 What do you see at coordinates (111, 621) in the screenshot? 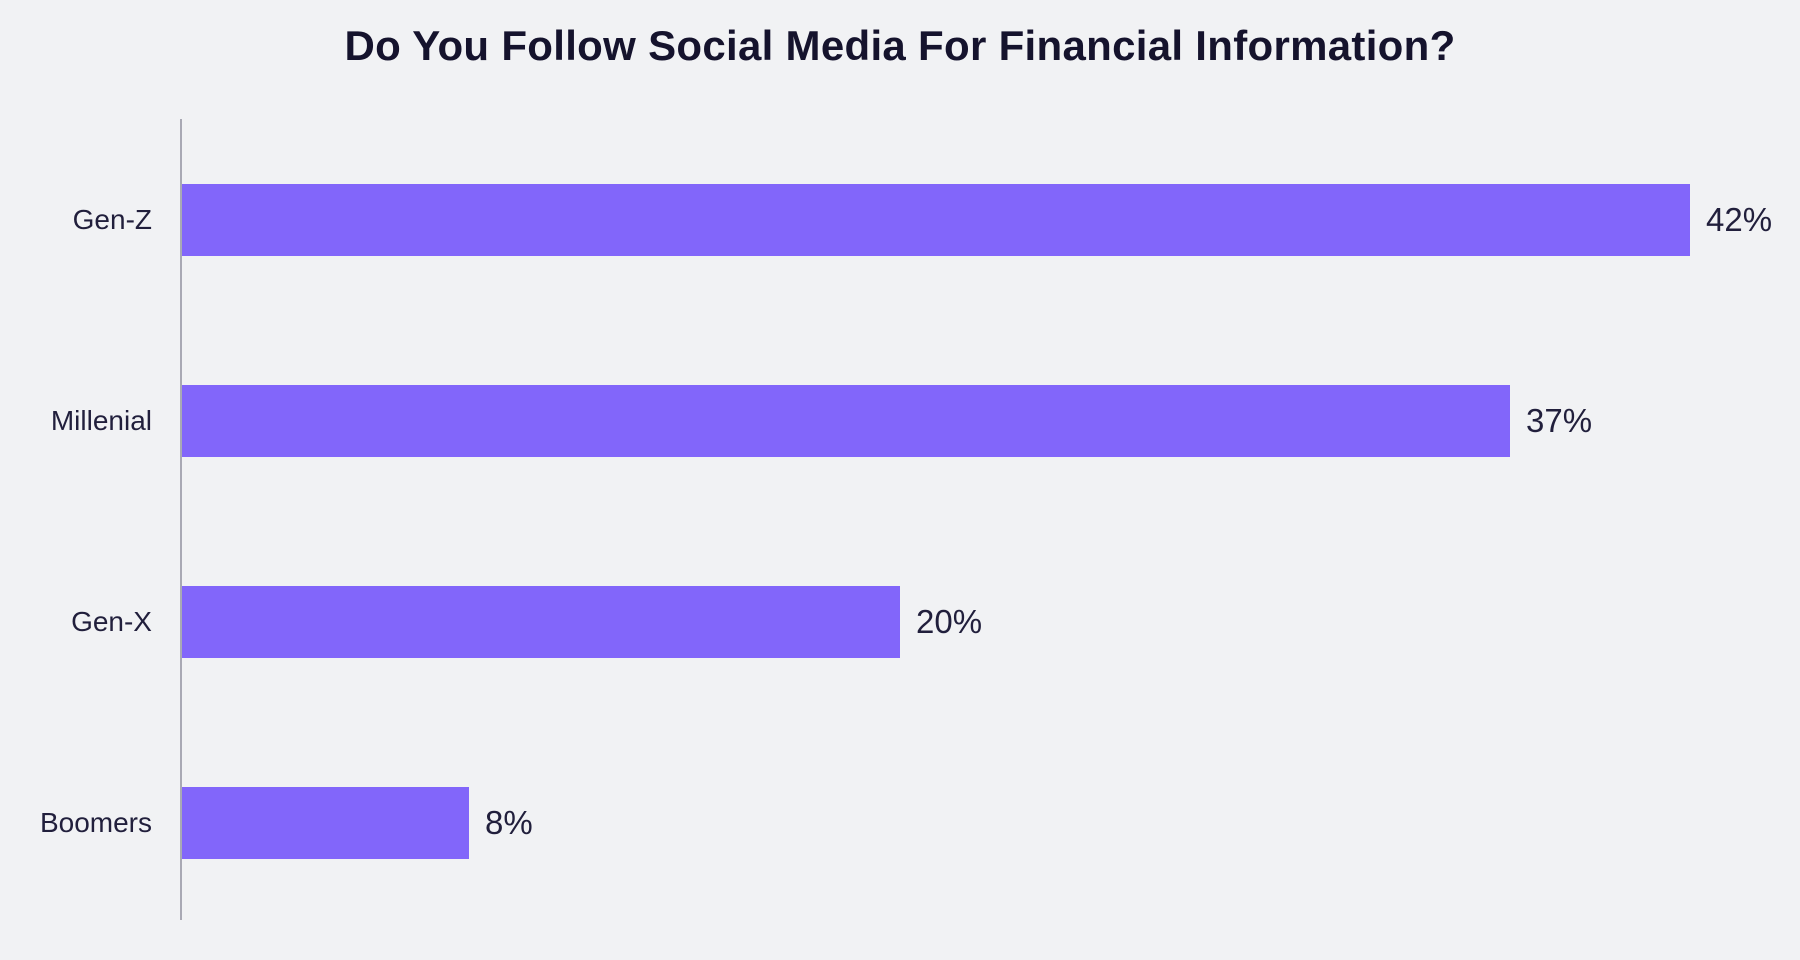
I see `category-label-gen-x: Gen-X` at bounding box center [111, 621].